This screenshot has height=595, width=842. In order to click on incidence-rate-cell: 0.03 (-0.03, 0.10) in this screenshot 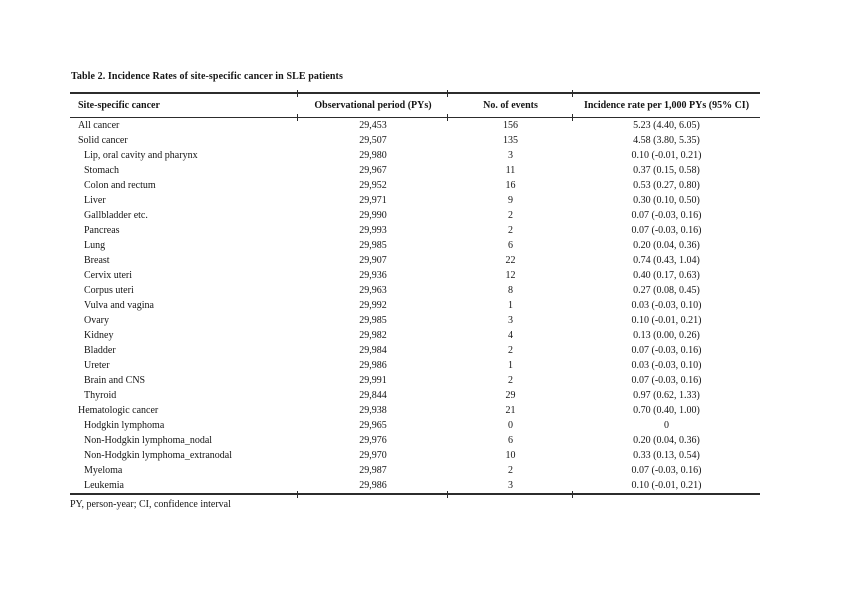, I will do `click(666, 305)`.